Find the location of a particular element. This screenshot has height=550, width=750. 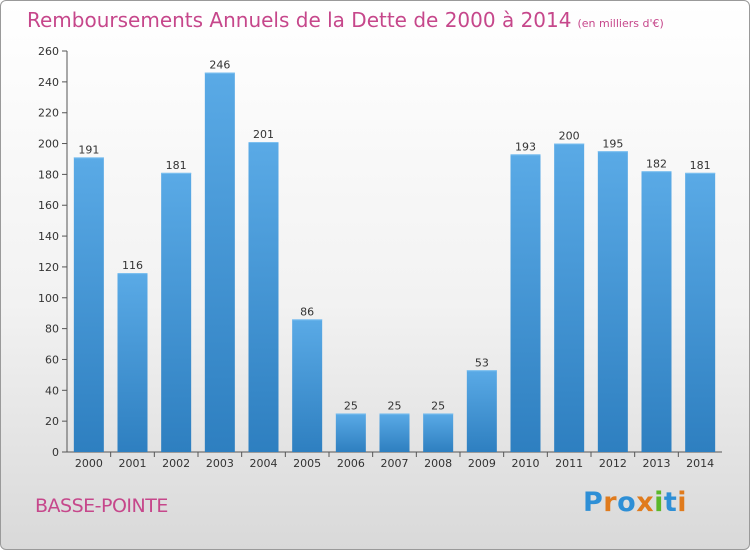

y-tick-label: 120 is located at coordinates (48, 267).